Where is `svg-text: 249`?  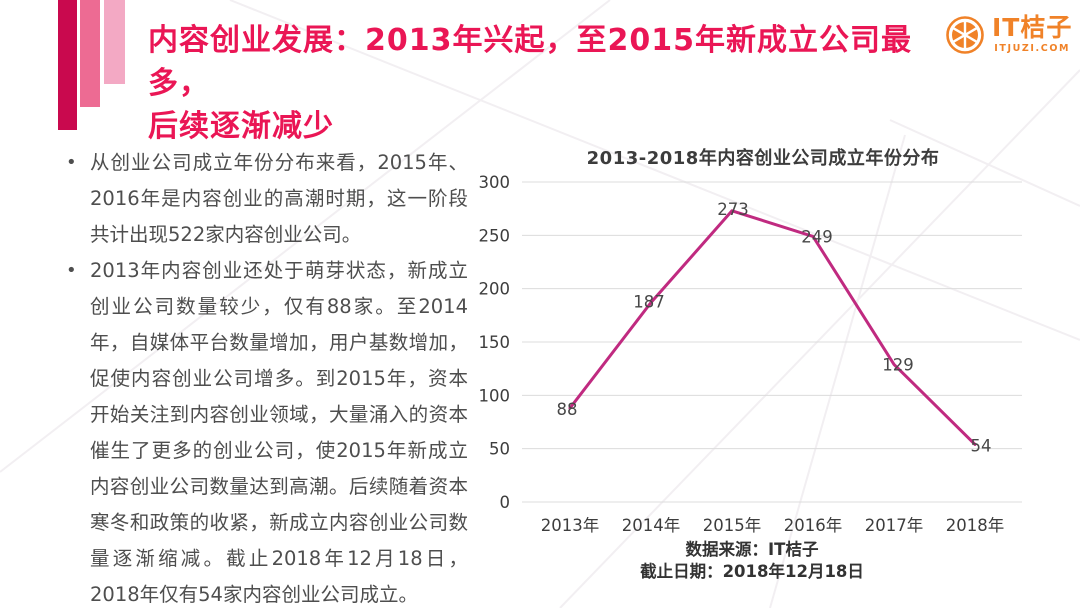
svg-text: 249 is located at coordinates (817, 236).